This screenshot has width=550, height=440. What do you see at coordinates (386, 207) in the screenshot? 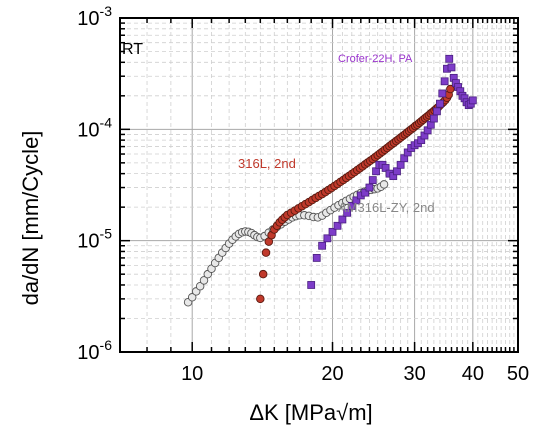
I see `annotation-am316l: AM316L-ZY, 2nd` at bounding box center [386, 207].